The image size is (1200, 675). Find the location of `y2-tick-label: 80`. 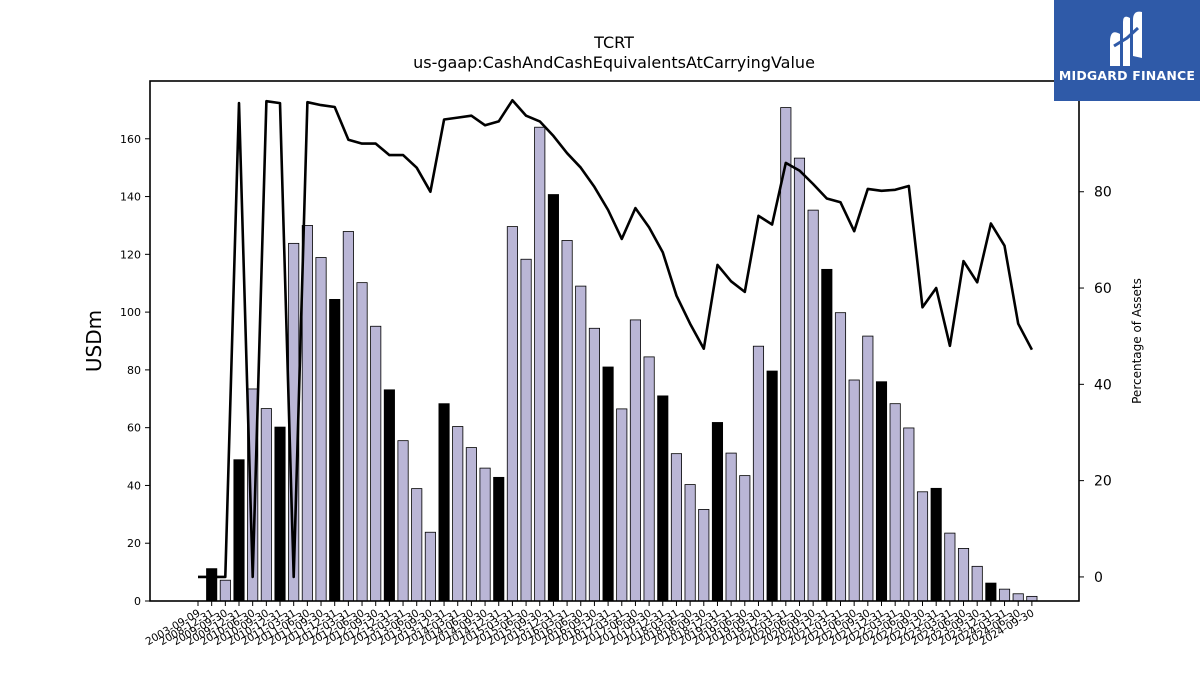

y2-tick-label: 80 is located at coordinates (1103, 193).